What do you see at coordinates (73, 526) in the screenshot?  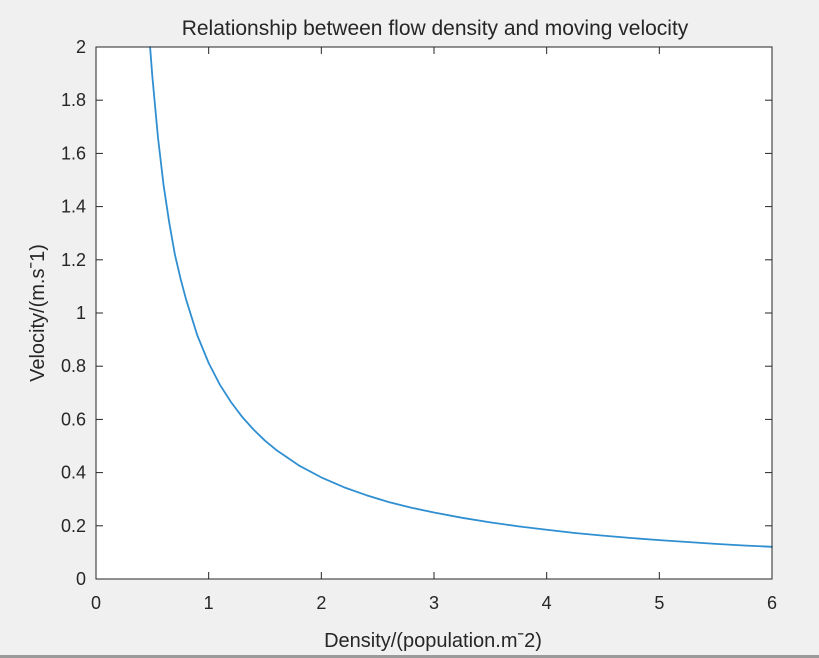 I see `y-tick-label: 0.2` at bounding box center [73, 526].